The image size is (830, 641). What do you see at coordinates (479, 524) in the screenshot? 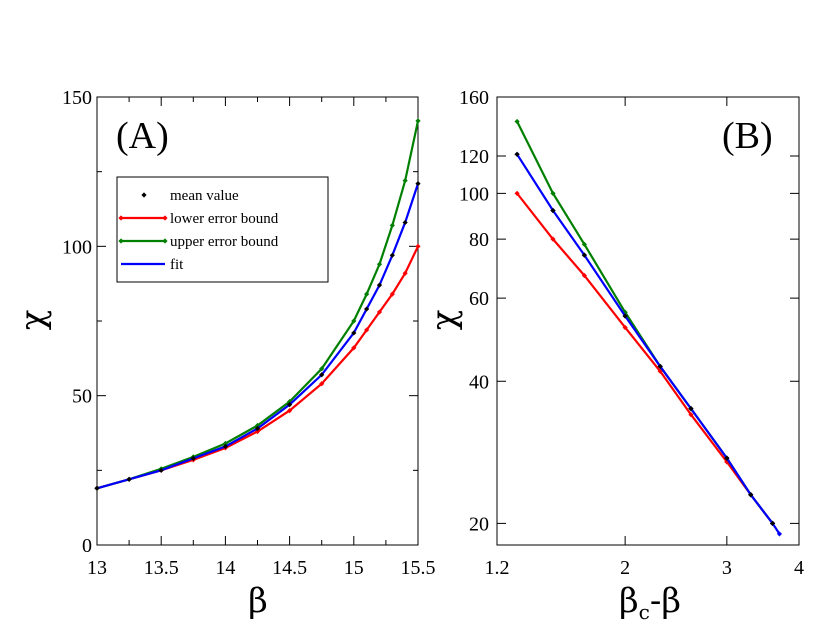
I see `y-tick-label: 20` at bounding box center [479, 524].